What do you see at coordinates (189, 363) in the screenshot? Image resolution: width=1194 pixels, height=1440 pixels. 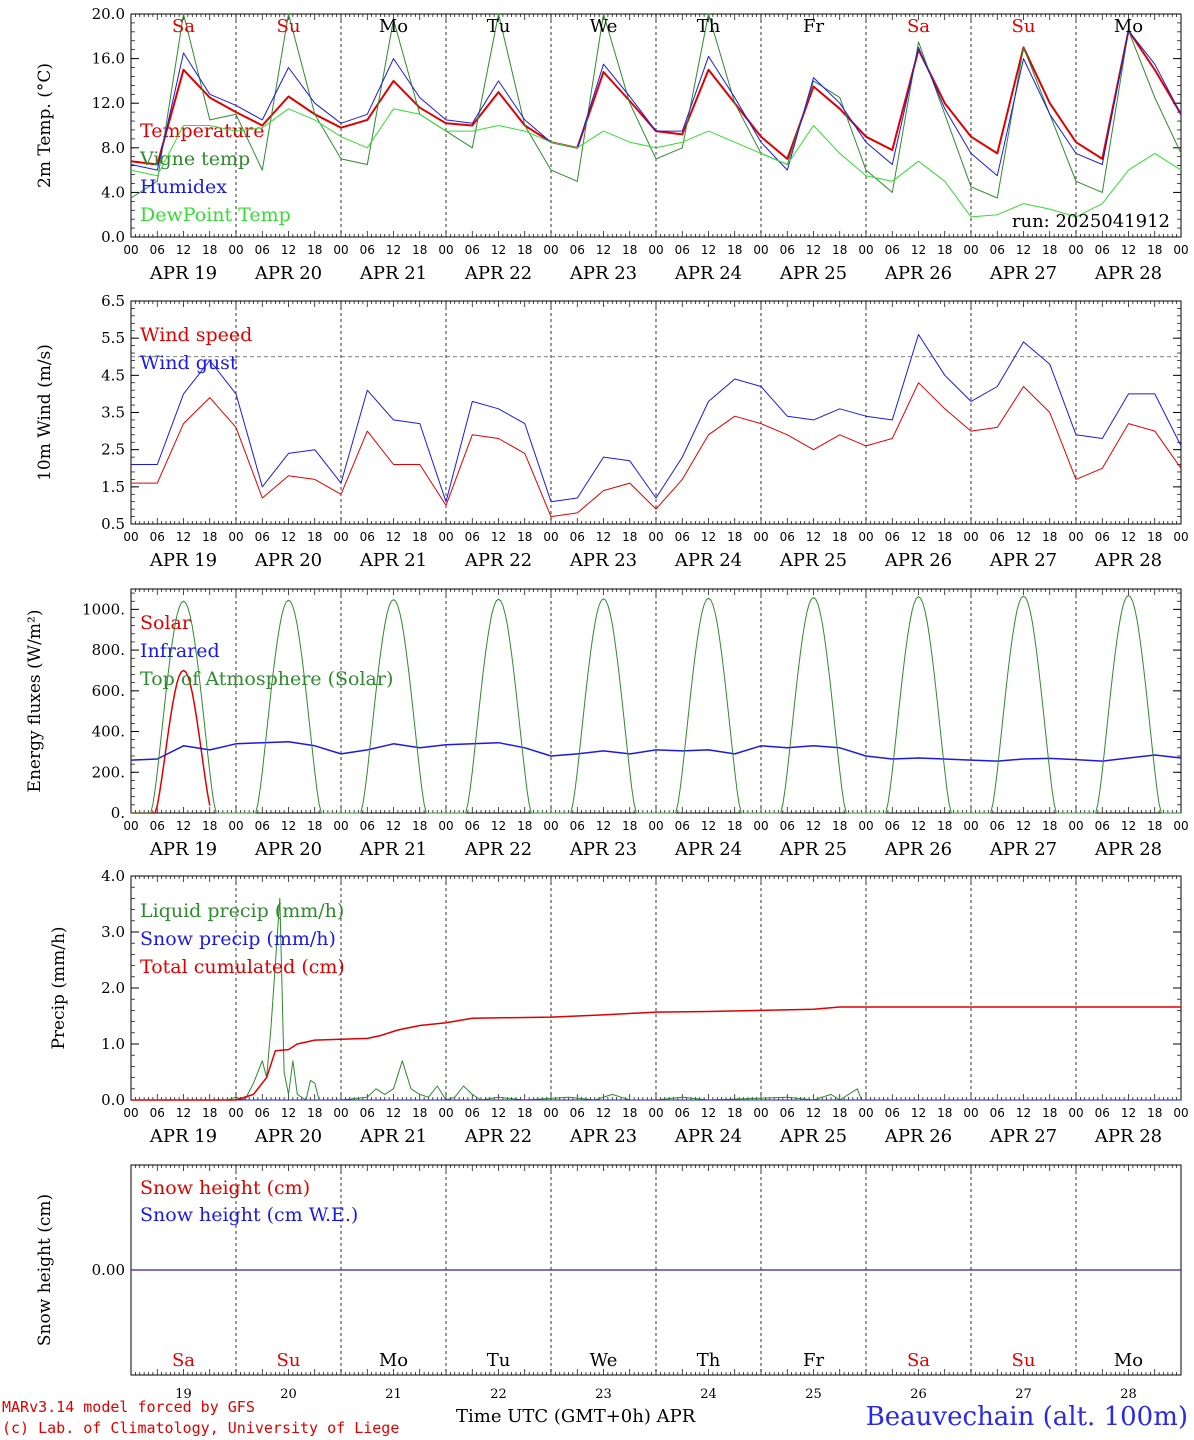 I see `legend-entry: Wind gust` at bounding box center [189, 363].